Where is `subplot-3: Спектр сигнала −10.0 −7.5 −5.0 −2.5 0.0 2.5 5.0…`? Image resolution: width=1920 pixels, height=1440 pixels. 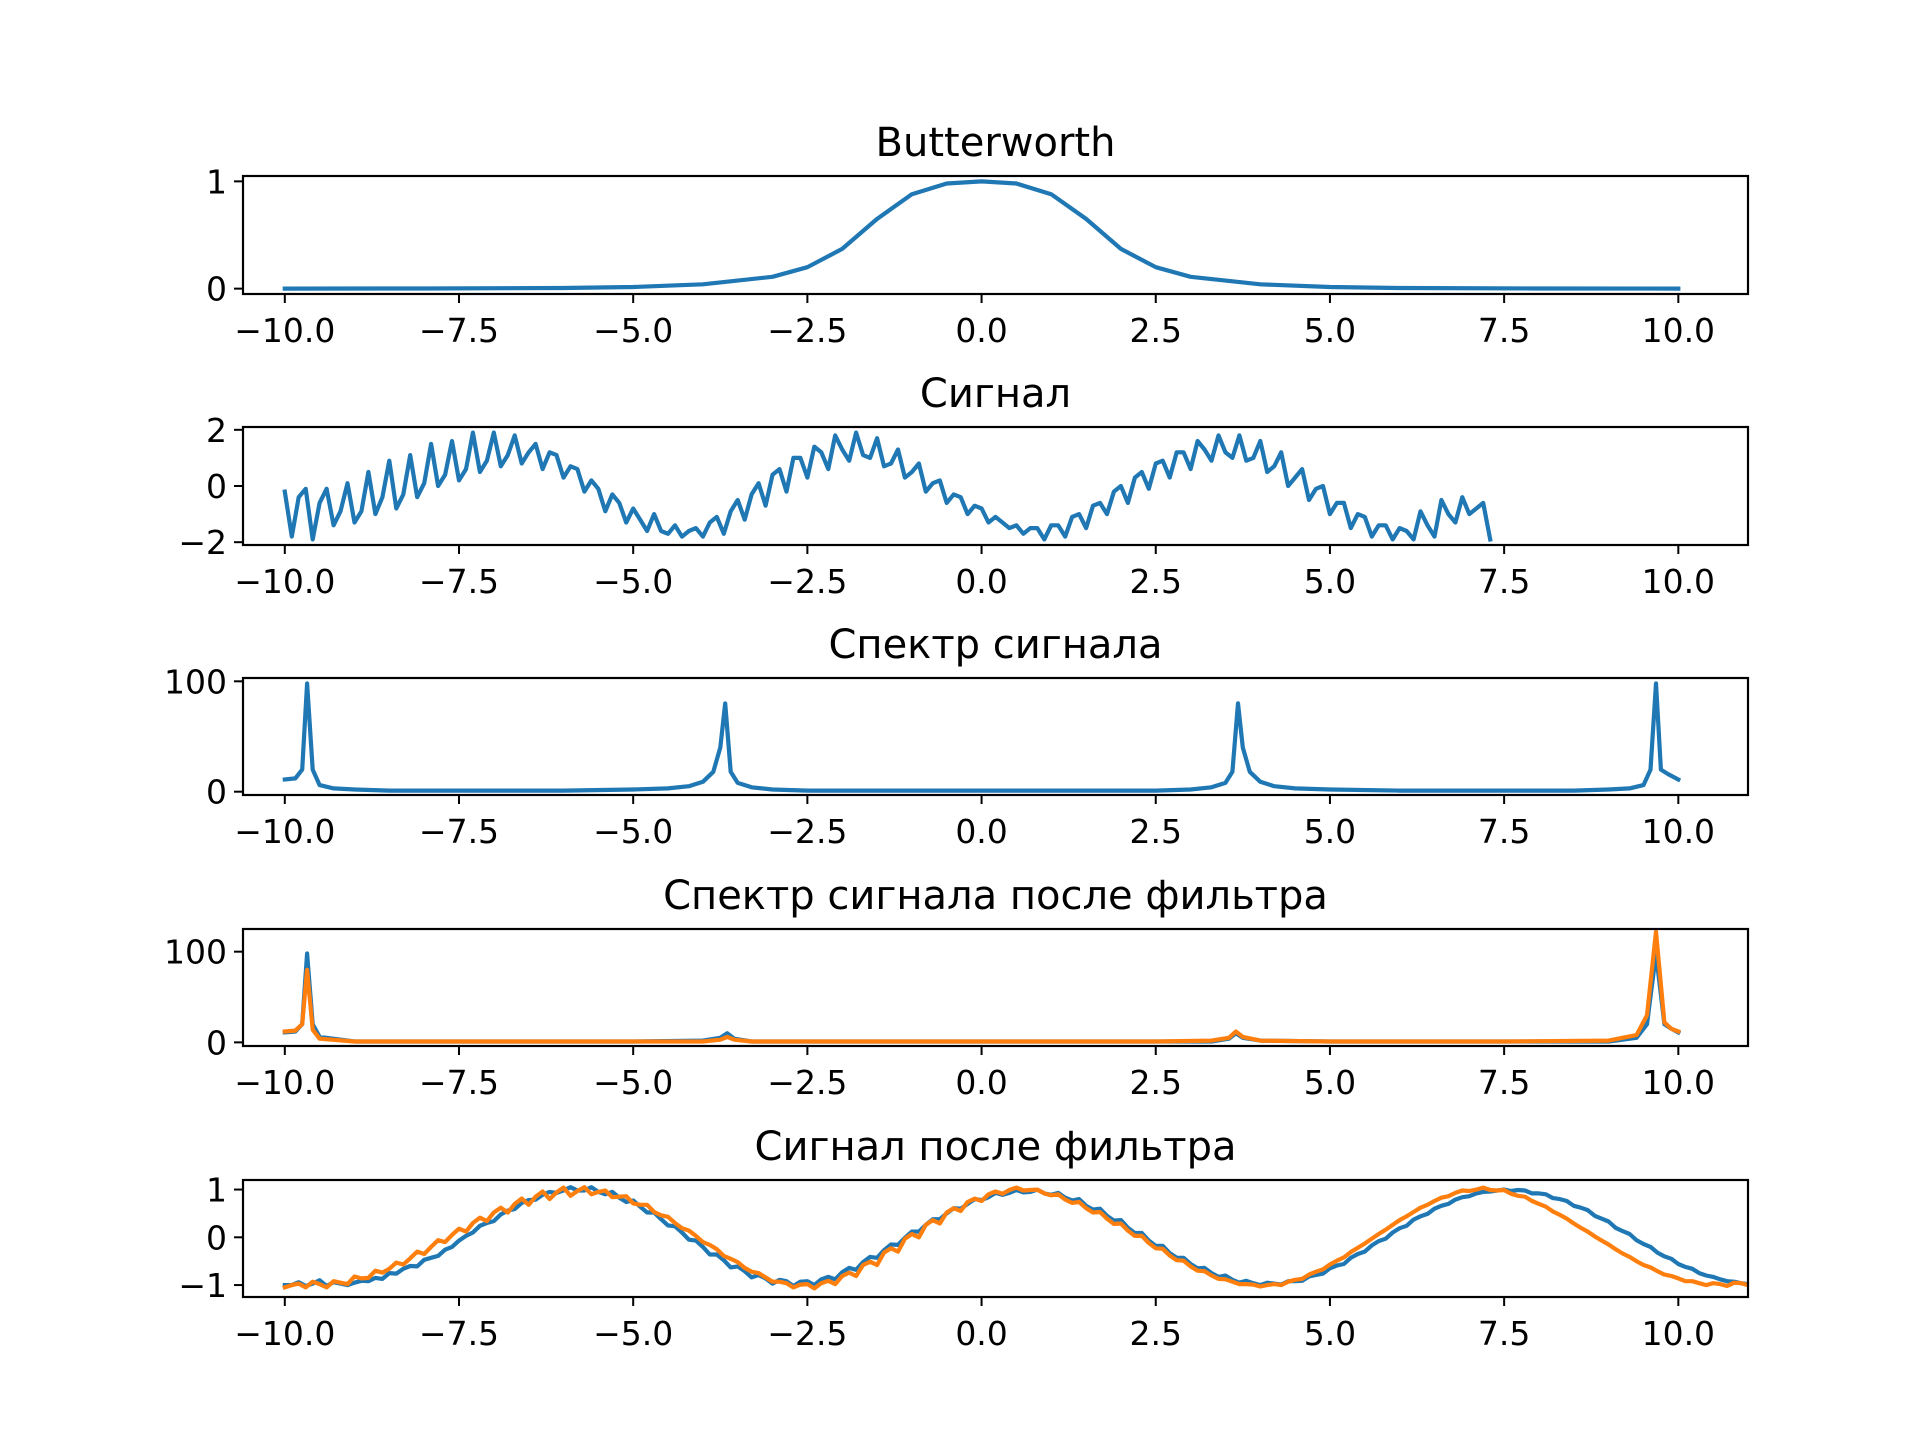
subplot-3: Спектр сигнала −10.0 −7.5 −5.0 −2.5 0.0 2.5 5.0… is located at coordinates (957, 736).